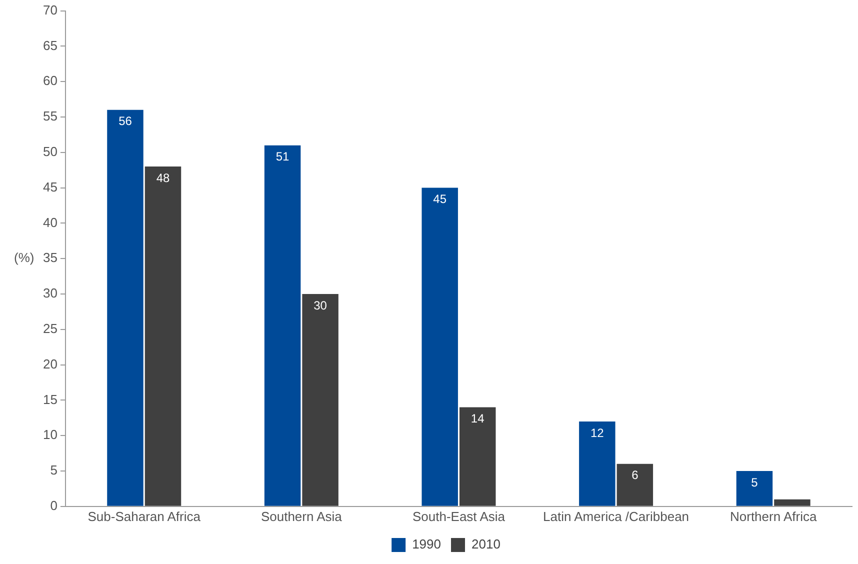 This screenshot has height=564, width=858. Describe the element at coordinates (50, 258) in the screenshot. I see `y-tick-label: 35` at that location.